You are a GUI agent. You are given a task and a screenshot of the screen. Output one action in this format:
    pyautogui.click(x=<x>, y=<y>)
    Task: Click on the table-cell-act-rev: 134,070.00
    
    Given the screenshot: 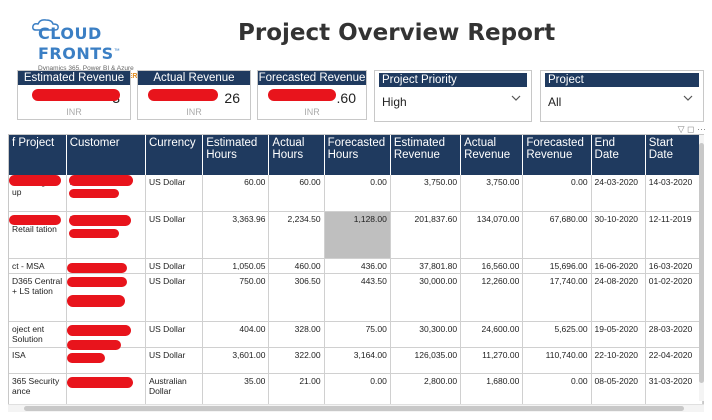 What is the action you would take?
    pyautogui.click(x=492, y=235)
    